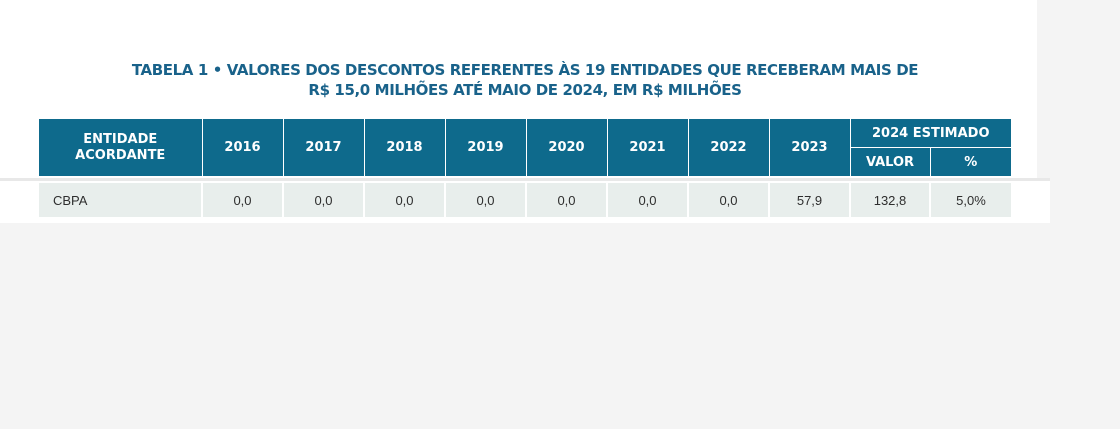 This screenshot has width=1120, height=429. I want to click on header-year-2022: 2022, so click(729, 147).